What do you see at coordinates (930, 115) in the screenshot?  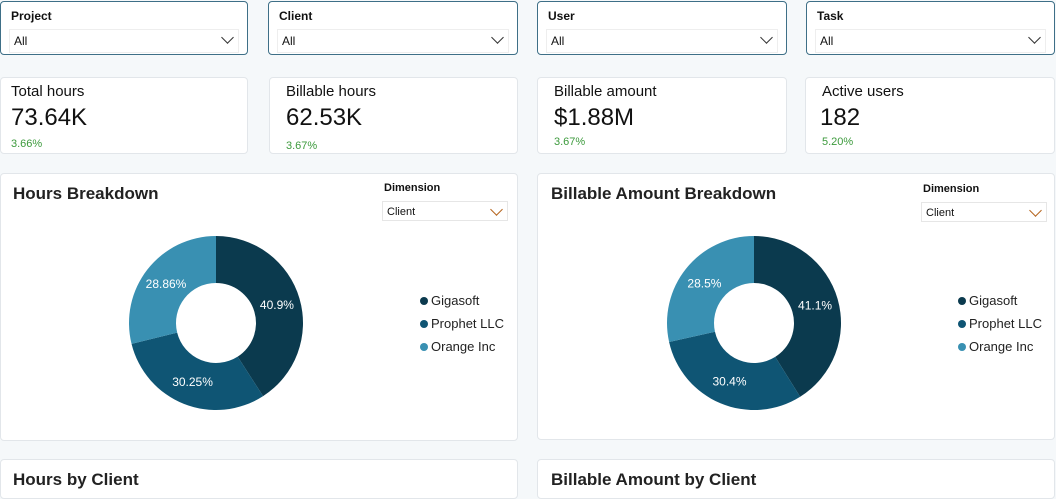 I see `kpi-active-users: Active users 182 5.20%` at bounding box center [930, 115].